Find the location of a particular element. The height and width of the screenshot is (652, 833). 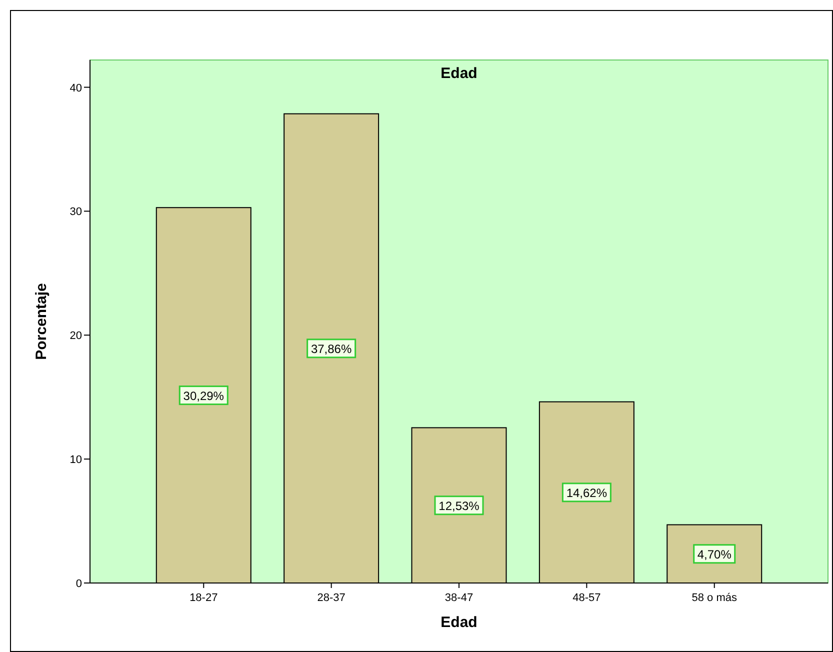

chart-title: Edad is located at coordinates (459, 73).